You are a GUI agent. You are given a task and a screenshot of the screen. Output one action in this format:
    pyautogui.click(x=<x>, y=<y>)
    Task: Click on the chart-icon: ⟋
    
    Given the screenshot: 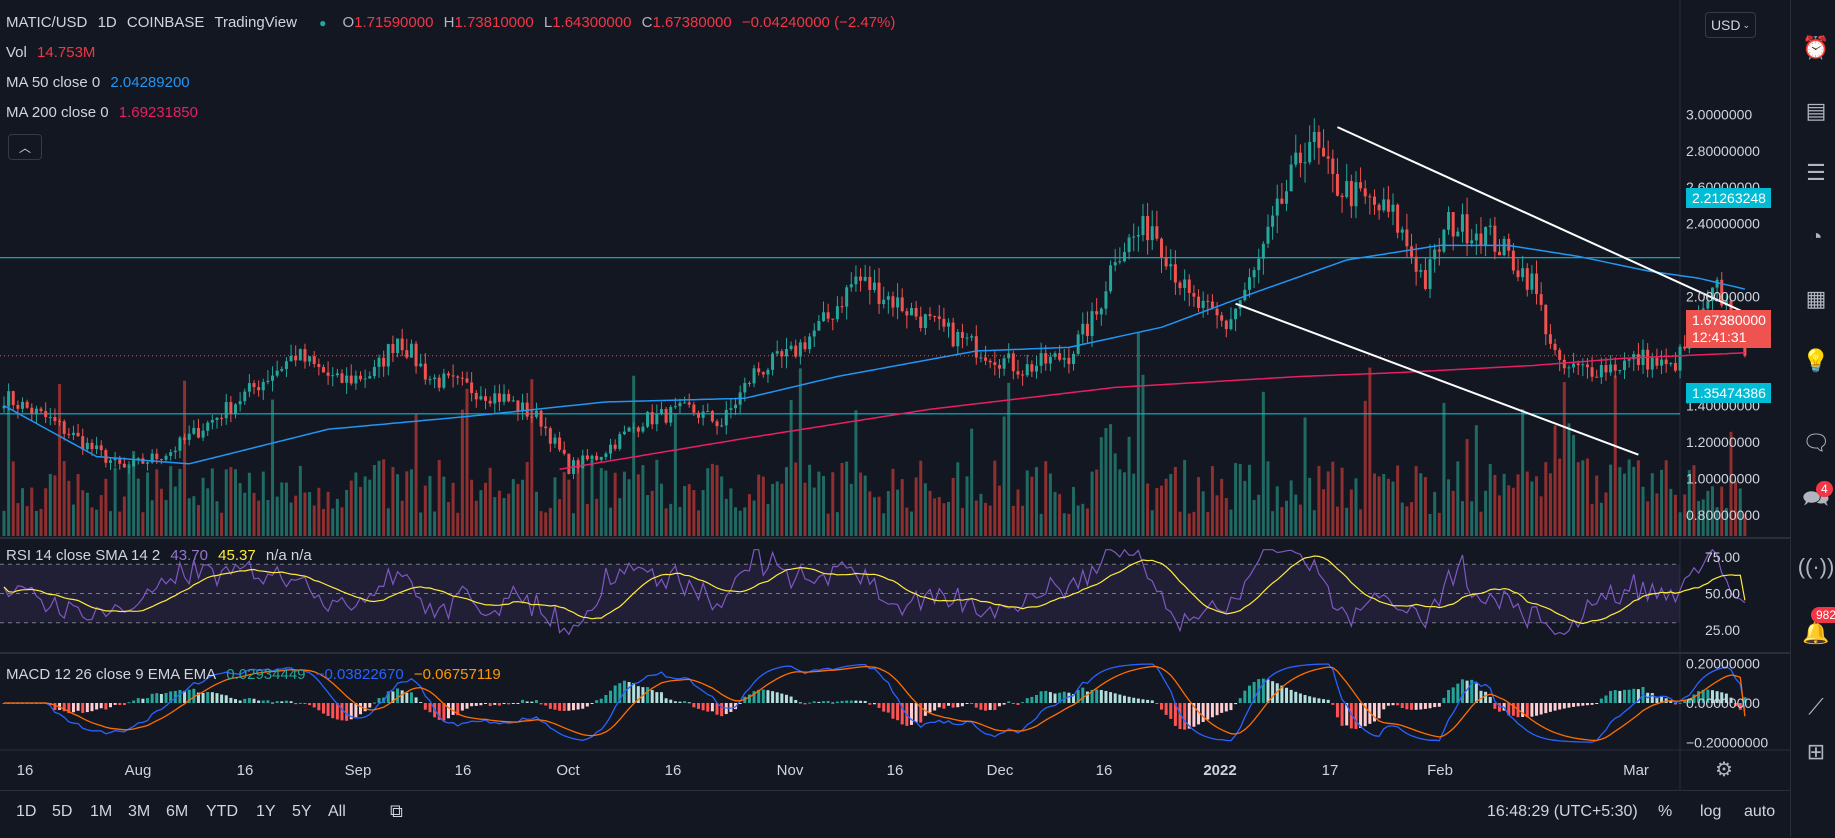 What is the action you would take?
    pyautogui.click(x=1816, y=706)
    